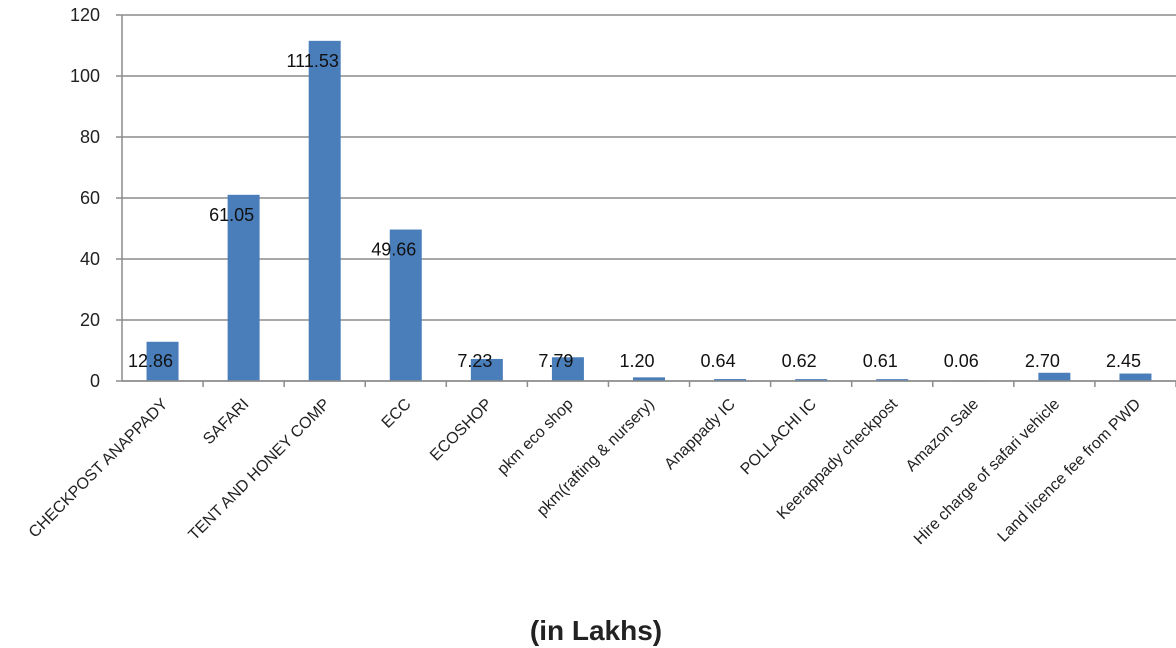  What do you see at coordinates (260, 470) in the screenshot?
I see `category-label: TENT AND HONEY COMP` at bounding box center [260, 470].